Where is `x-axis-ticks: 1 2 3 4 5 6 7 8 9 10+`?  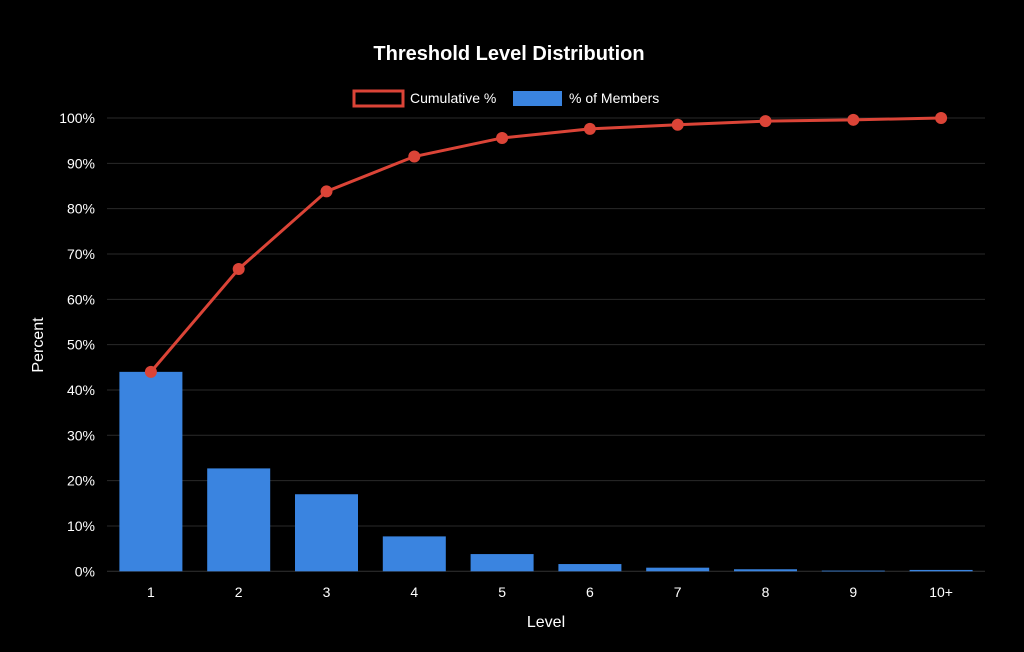
x-axis-ticks: 1 2 3 4 5 6 7 8 9 10+ is located at coordinates (550, 592).